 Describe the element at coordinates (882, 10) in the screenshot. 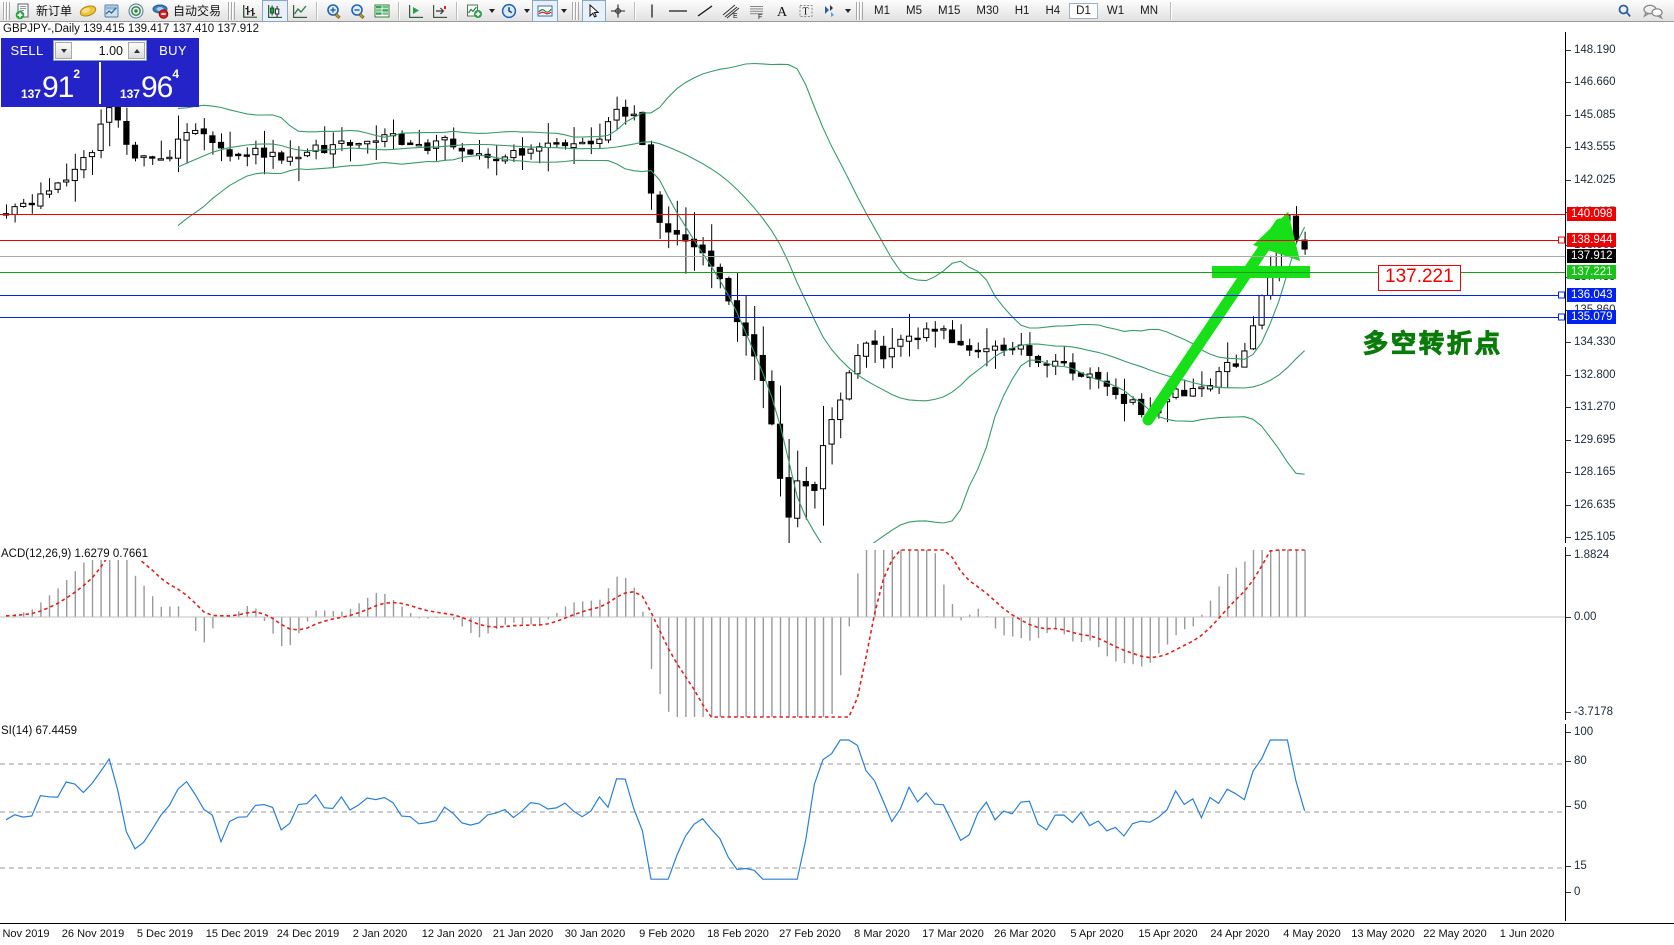

I see `timeframe-m1: M1` at that location.